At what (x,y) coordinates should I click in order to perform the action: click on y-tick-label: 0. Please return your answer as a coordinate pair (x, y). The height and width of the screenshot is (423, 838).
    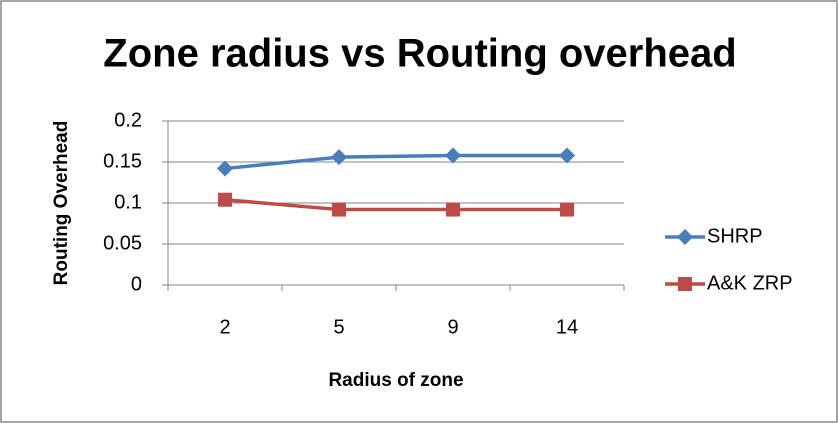
    Looking at the image, I should click on (136, 284).